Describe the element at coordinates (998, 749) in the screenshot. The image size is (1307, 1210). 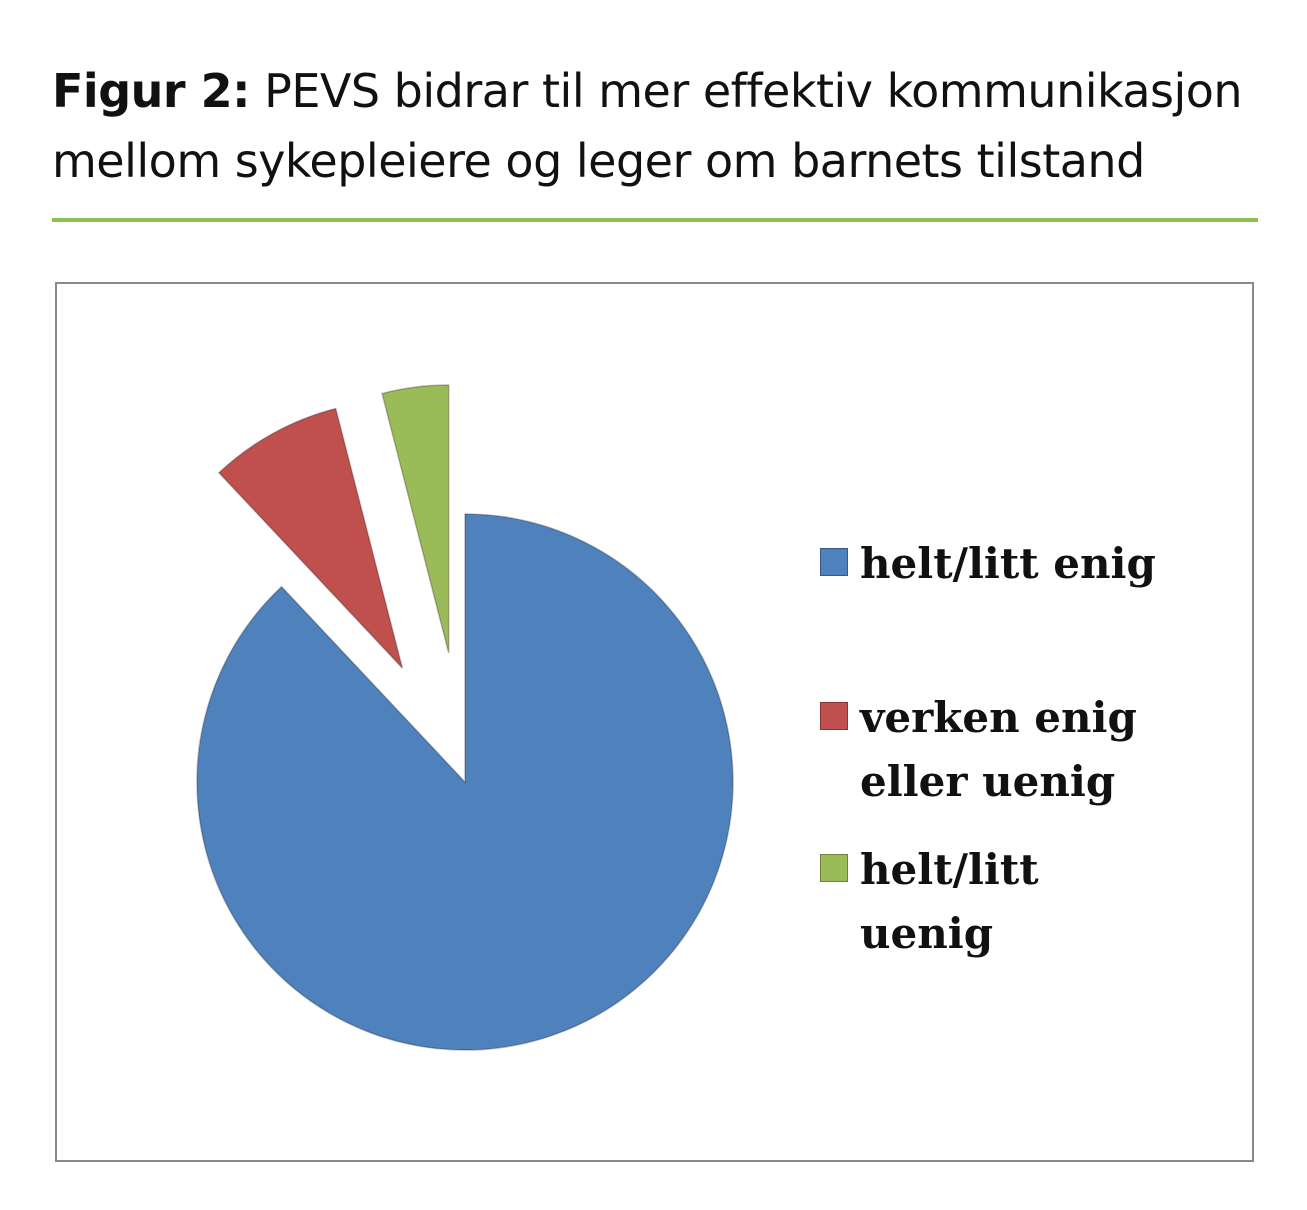
I see `legend-label-1: verken enig eller uenig` at that location.